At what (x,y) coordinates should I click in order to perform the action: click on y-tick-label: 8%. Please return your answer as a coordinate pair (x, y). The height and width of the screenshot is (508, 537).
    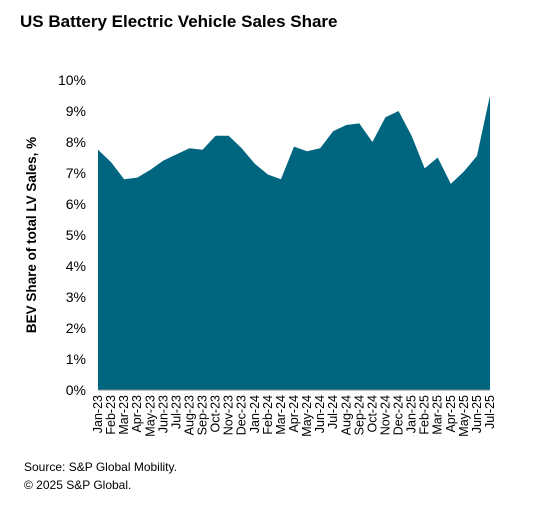
    Looking at the image, I should click on (76, 142).